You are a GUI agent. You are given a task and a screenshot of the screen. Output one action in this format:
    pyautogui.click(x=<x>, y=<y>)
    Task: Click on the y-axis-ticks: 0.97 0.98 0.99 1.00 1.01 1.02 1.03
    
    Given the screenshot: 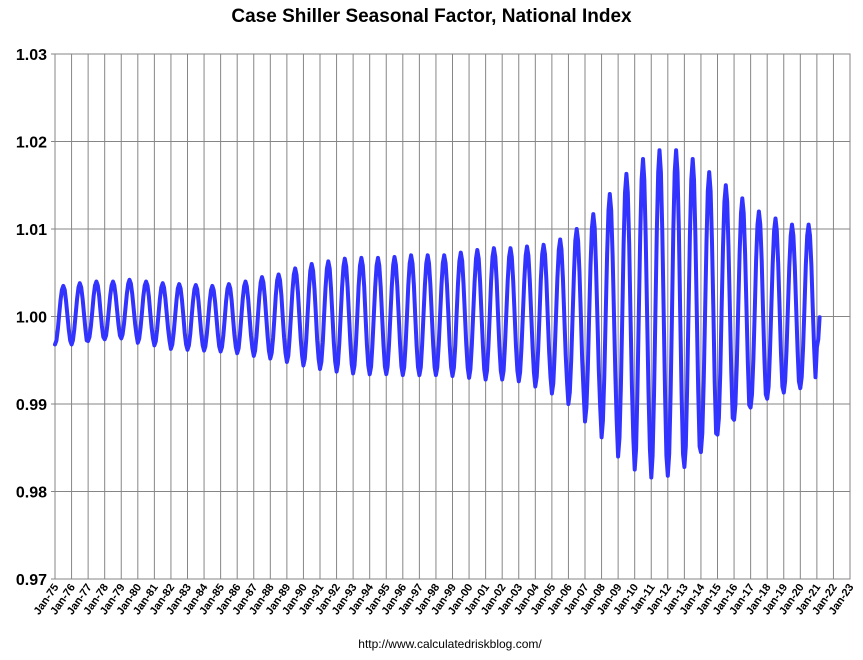 What is the action you would take?
    pyautogui.click(x=31, y=318)
    